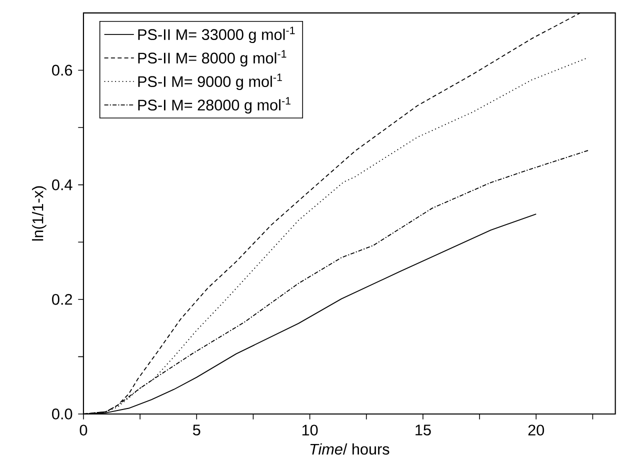  Describe the element at coordinates (210, 82) in the screenshot. I see `legend-label: PS-I M= 9000 g mol$^{-1}$` at that location.